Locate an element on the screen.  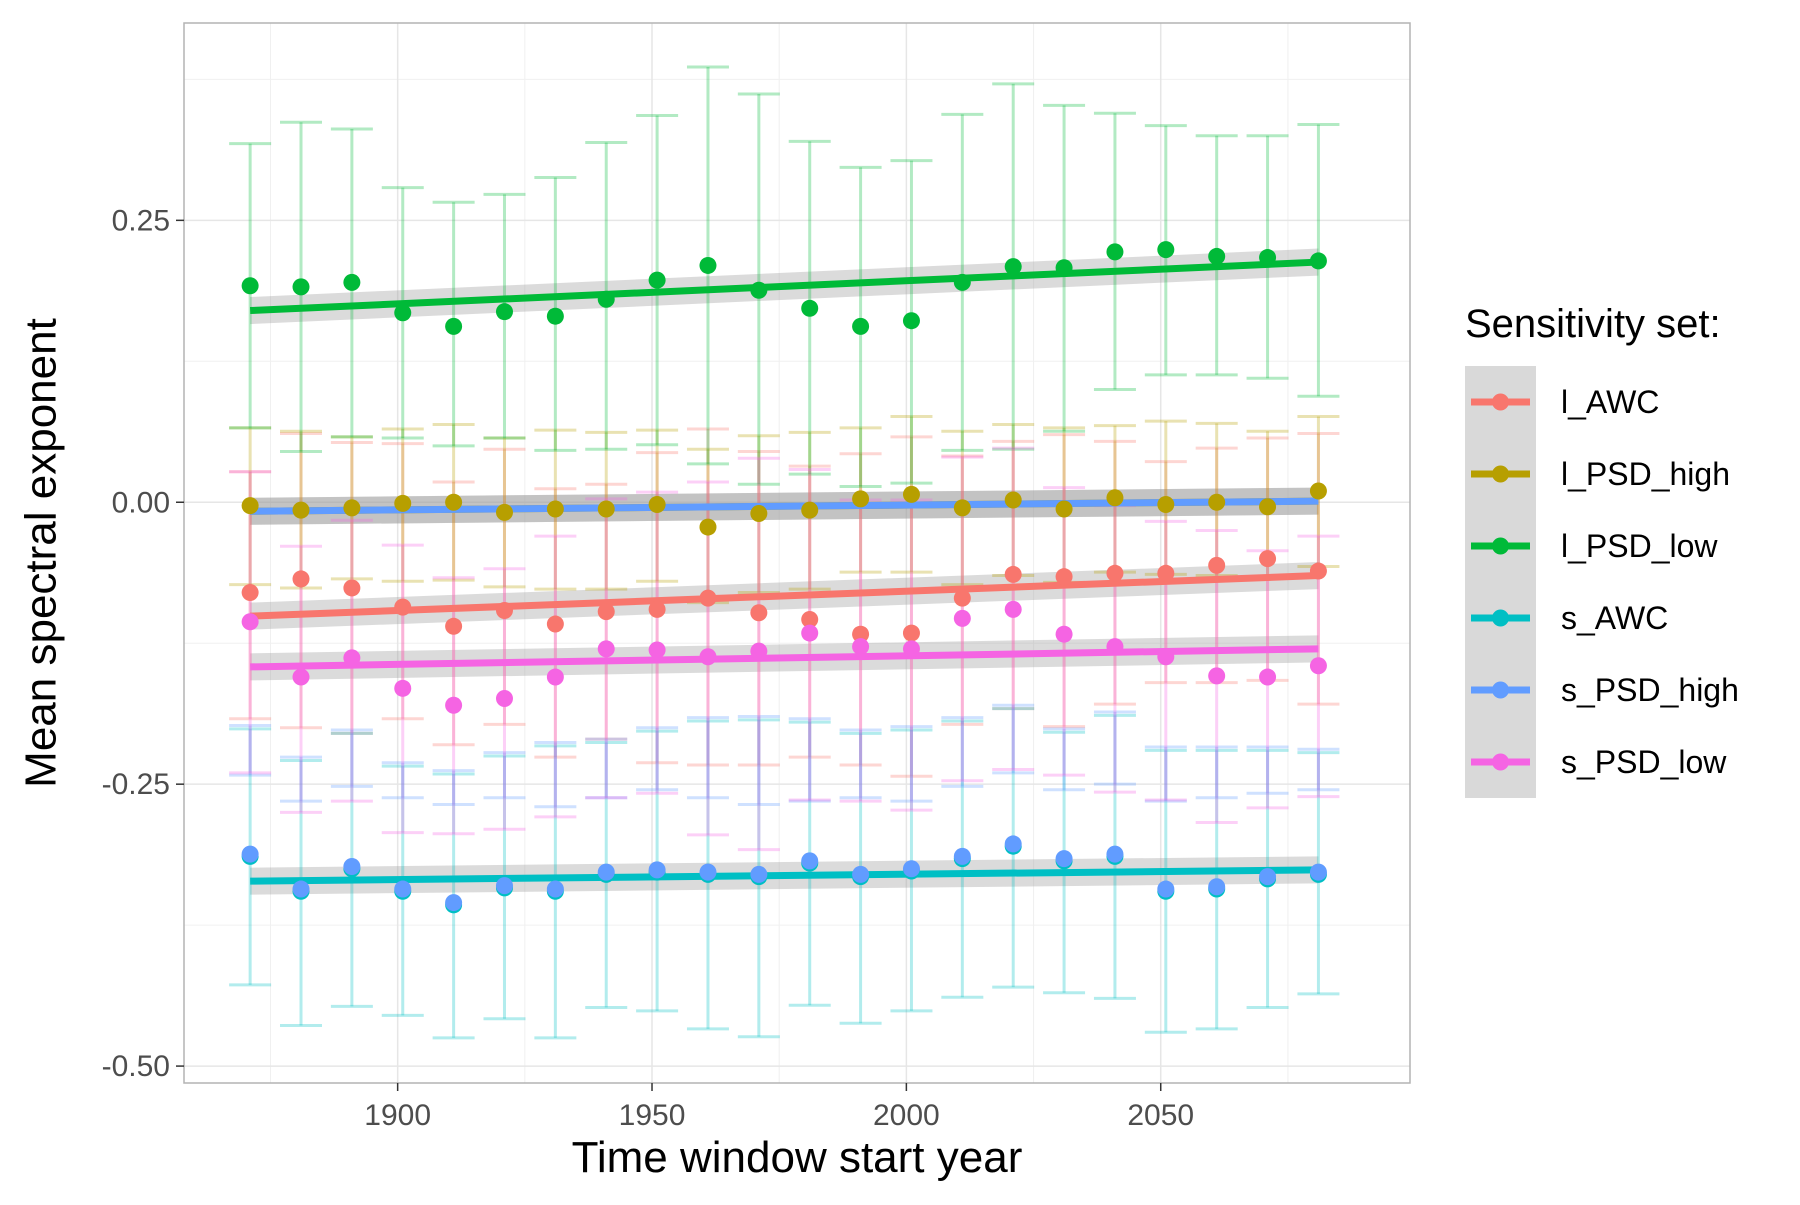
legend-label: l_PSD_high is located at coordinates (1645, 474).